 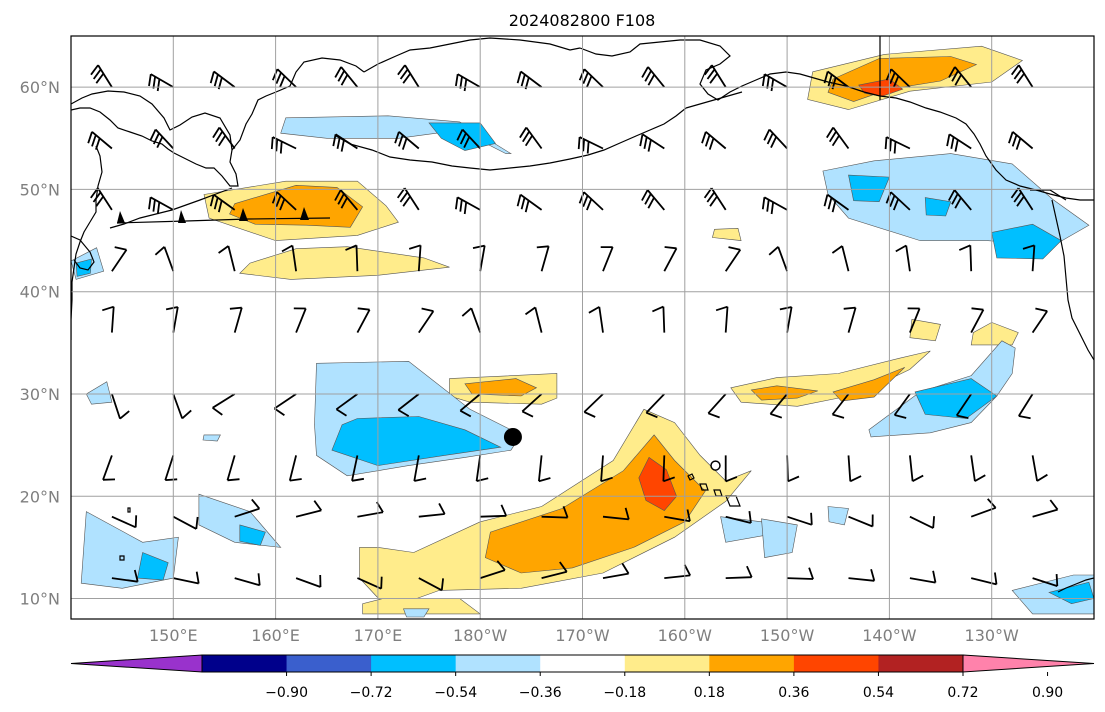 What do you see at coordinates (715, 465) in the screenshot?
I see `open-marker` at bounding box center [715, 465].